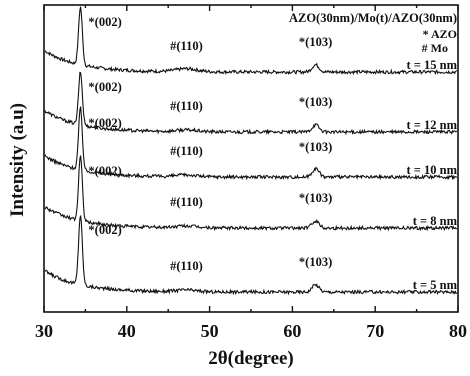  What do you see at coordinates (431, 170) in the screenshot?
I see `series-label: t = 10 nm` at bounding box center [431, 170].